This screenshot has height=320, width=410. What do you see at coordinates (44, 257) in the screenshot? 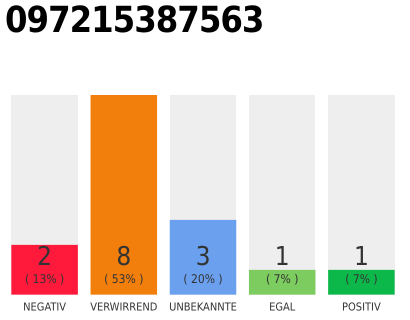
I see `data-label: 2` at bounding box center [44, 257].